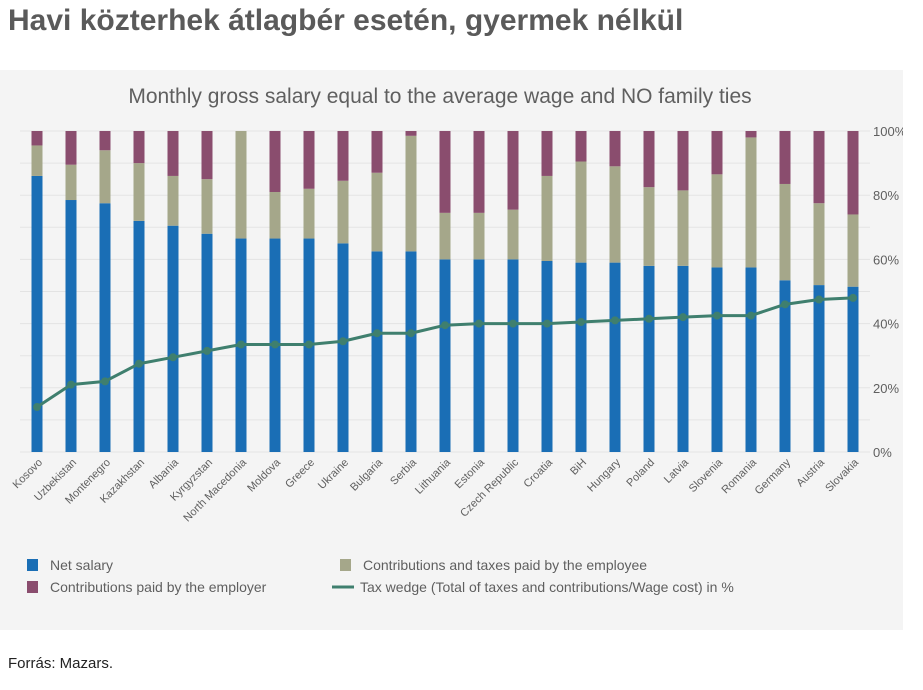 The width and height of the screenshot is (923, 690). Describe the element at coordinates (461, 660) in the screenshot. I see `footer: Forrás: Mazars.` at that location.